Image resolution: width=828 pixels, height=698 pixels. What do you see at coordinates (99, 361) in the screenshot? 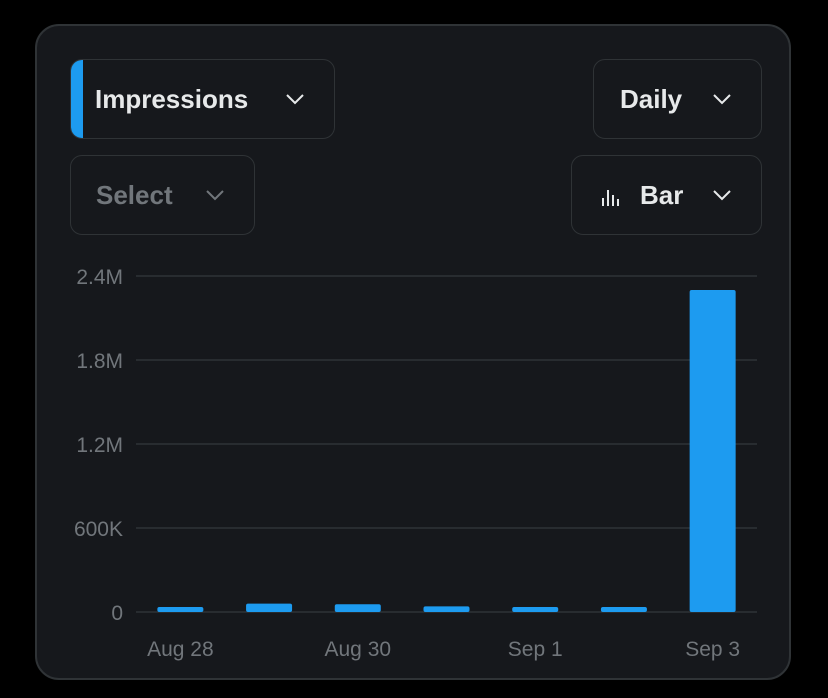
I see `y-tick-label: 1.8M` at bounding box center [99, 361].